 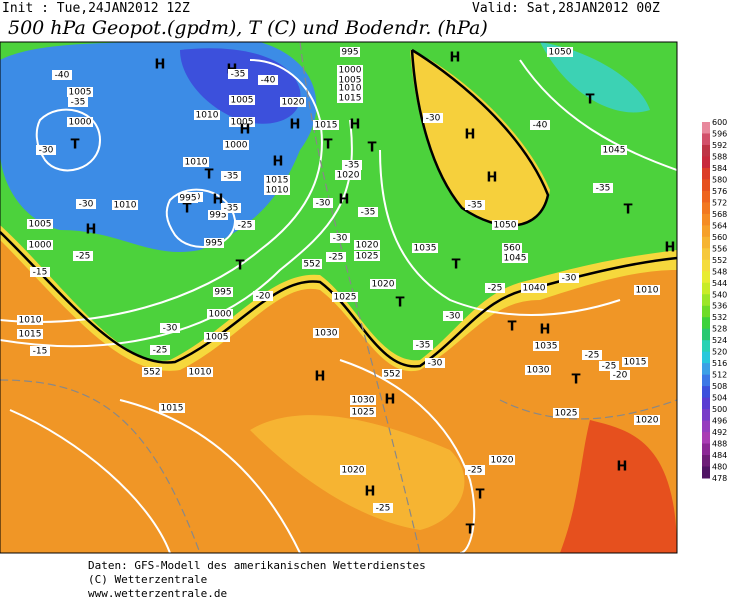 I want to click on colorbar-label: 592, so click(x=719, y=145).